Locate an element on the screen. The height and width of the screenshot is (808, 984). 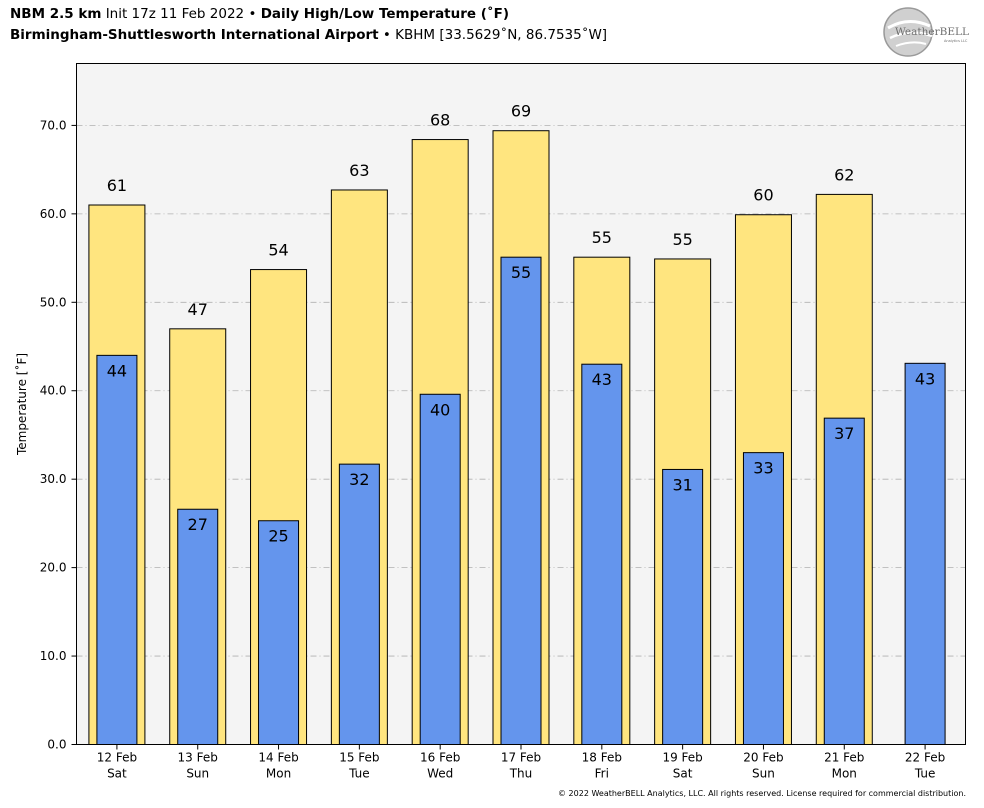
x-tick-label-date: 21 Feb is located at coordinates (844, 758).